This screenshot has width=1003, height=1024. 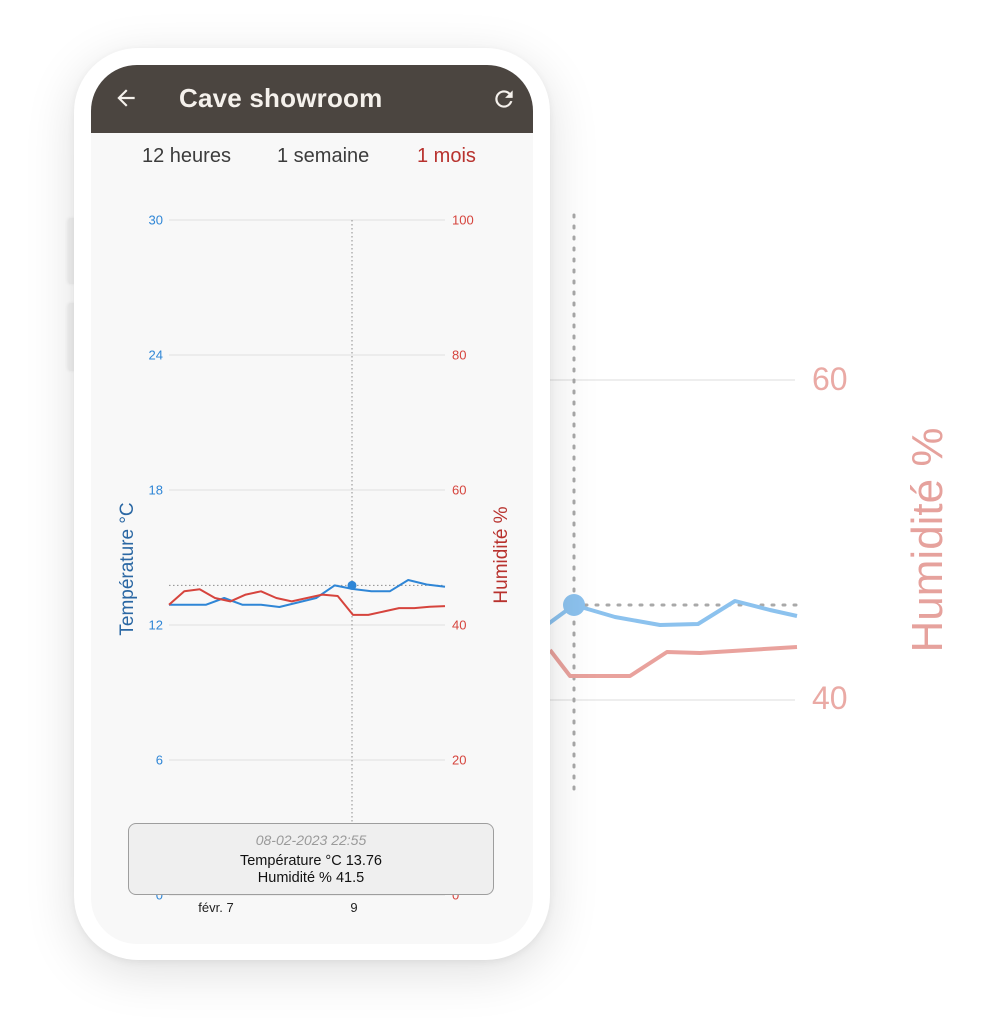 I want to click on zoom-crosshair-point, so click(x=574, y=605).